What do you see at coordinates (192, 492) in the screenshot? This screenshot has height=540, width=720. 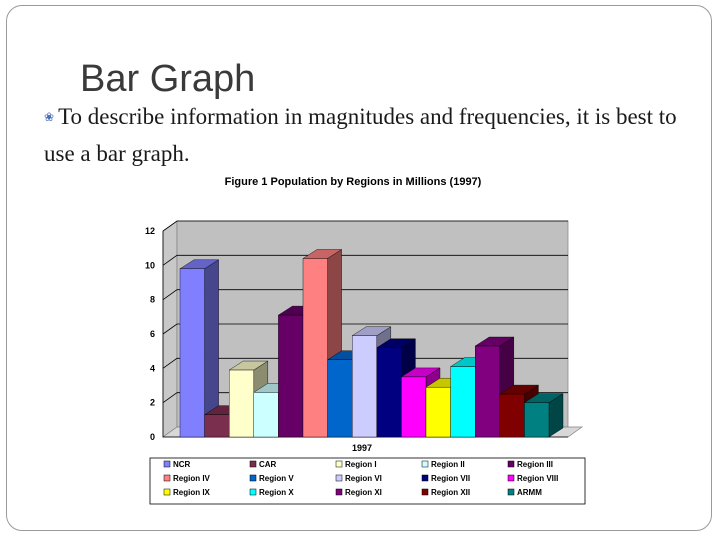 I see `legend-label: Region IX` at bounding box center [192, 492].